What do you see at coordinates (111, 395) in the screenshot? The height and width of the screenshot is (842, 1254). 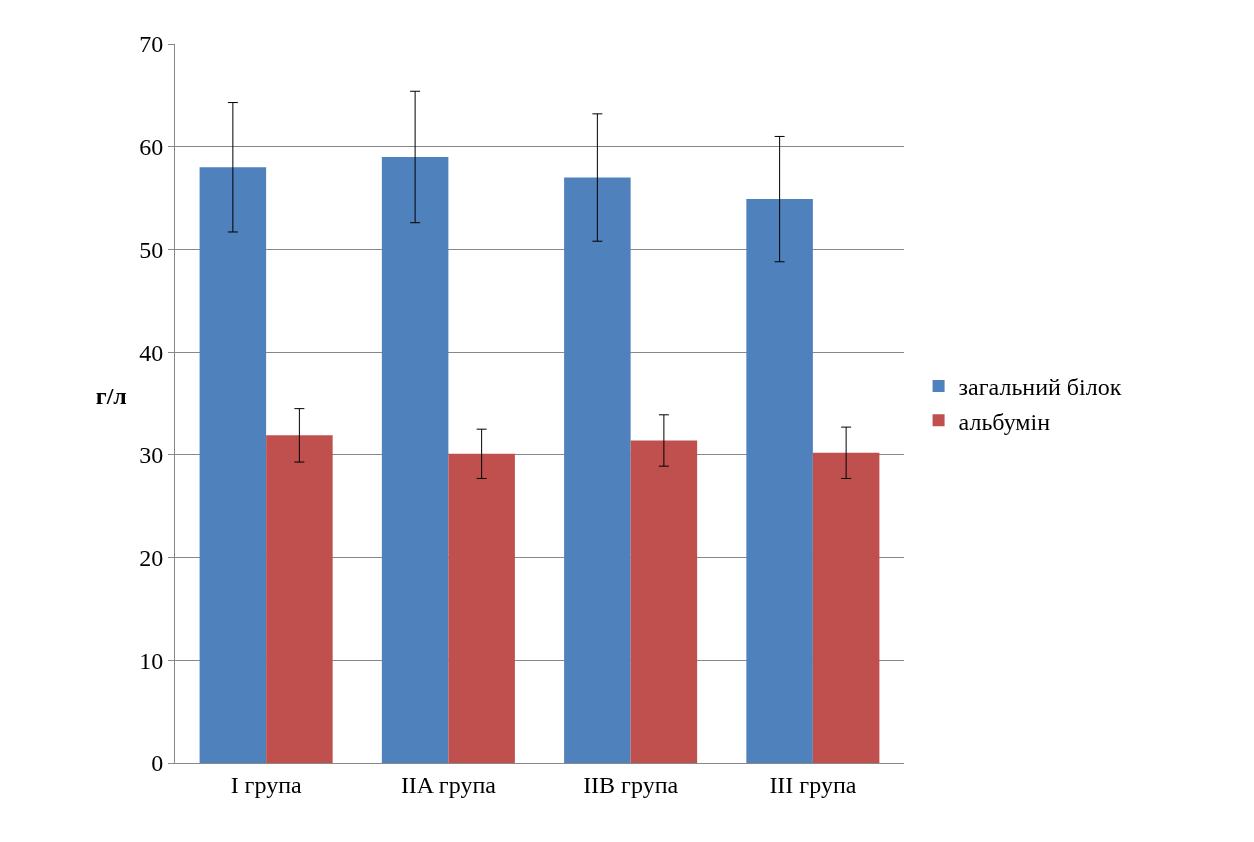 I see `y-axis-title: г/л` at bounding box center [111, 395].